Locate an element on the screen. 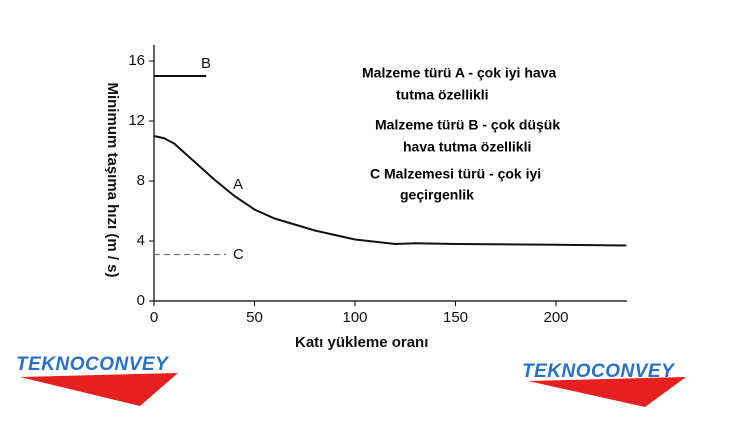 This screenshot has height=430, width=743. y-tick-label: 4 is located at coordinates (141, 240).